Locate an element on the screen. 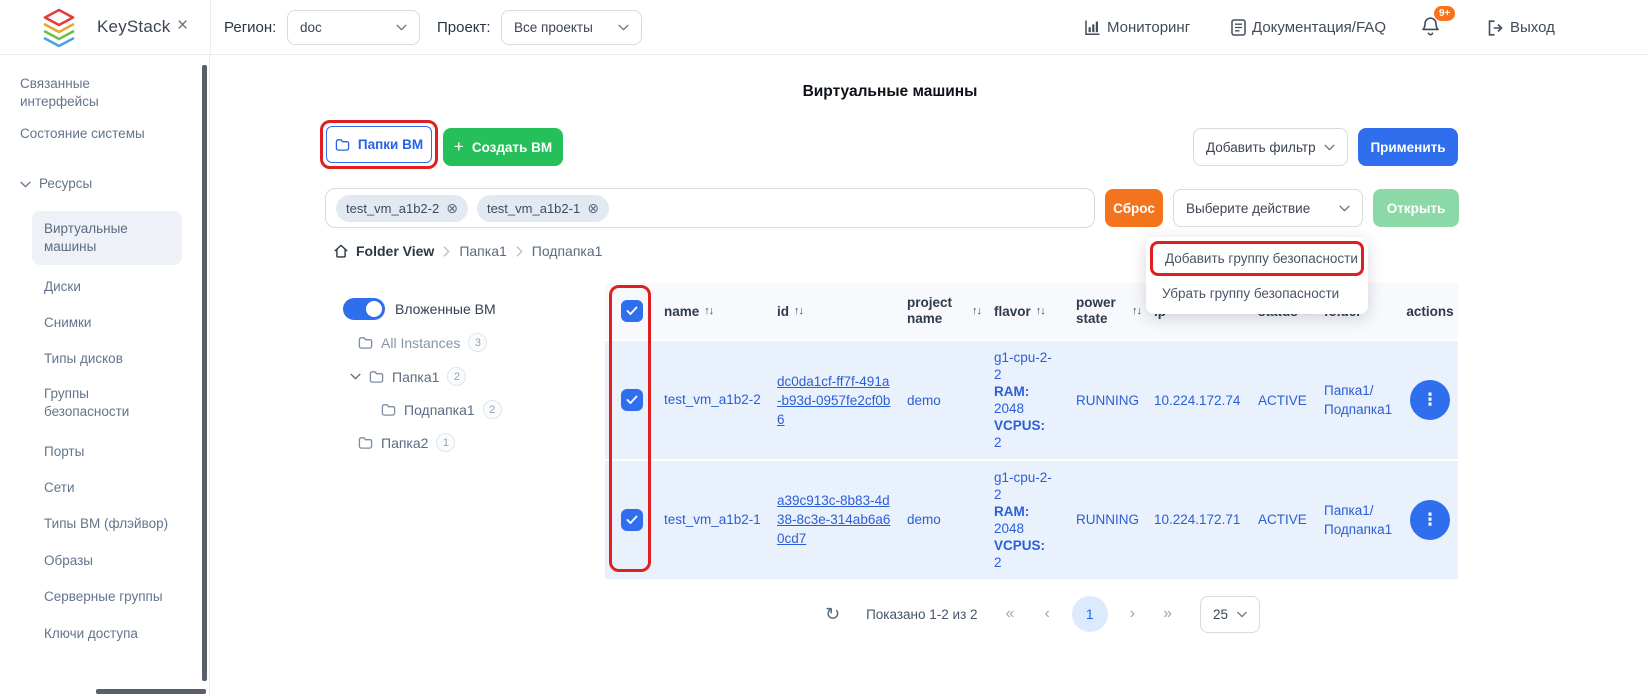 This screenshot has height=696, width=1648. breadcrumb-subfolder1: Подпапка1 is located at coordinates (567, 251).